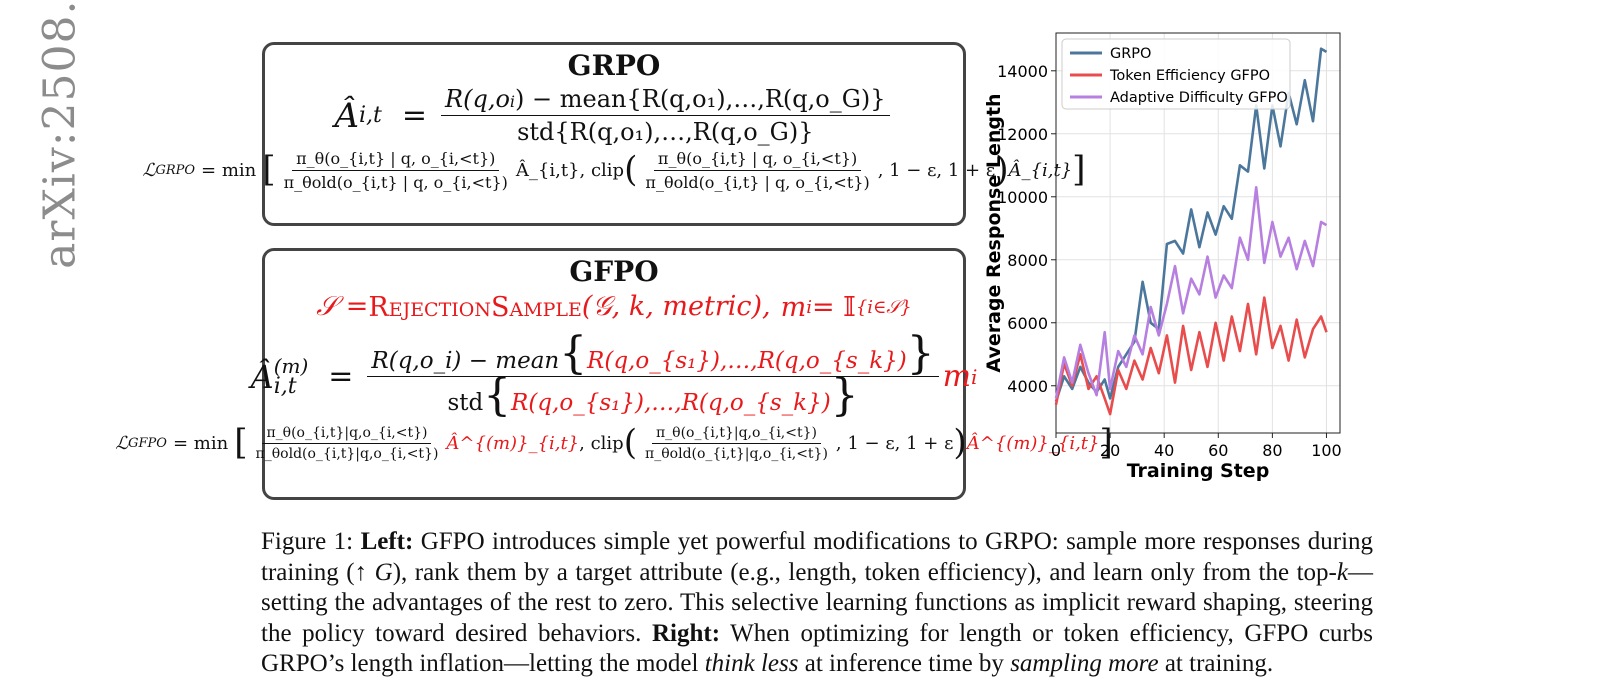 The width and height of the screenshot is (1618, 687). What do you see at coordinates (751, 663) in the screenshot?
I see `caption-right-italic-1: think less` at bounding box center [751, 663].